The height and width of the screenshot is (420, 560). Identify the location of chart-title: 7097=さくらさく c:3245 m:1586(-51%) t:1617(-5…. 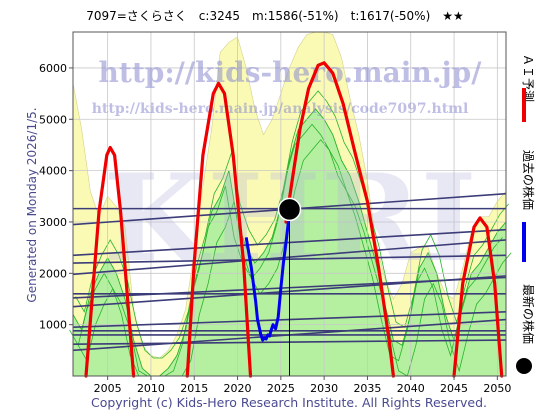
(275, 16).